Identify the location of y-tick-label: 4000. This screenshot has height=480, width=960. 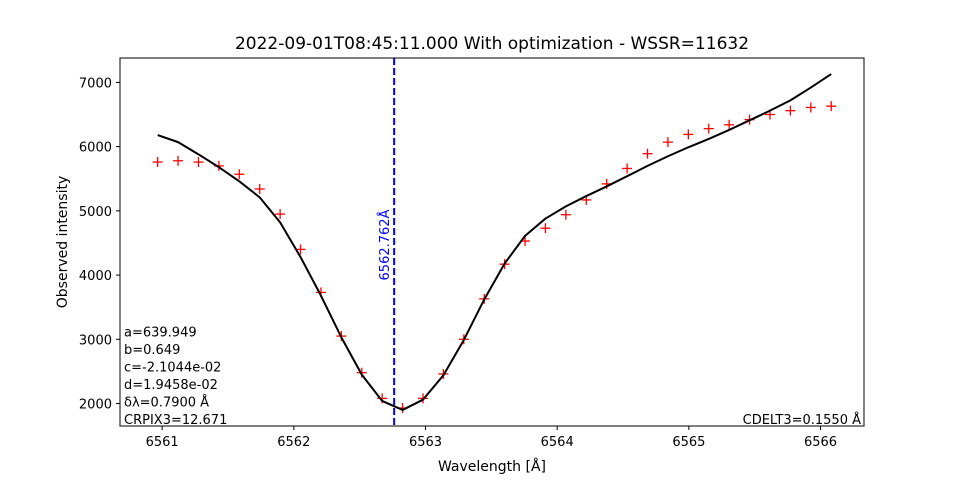
(95, 276).